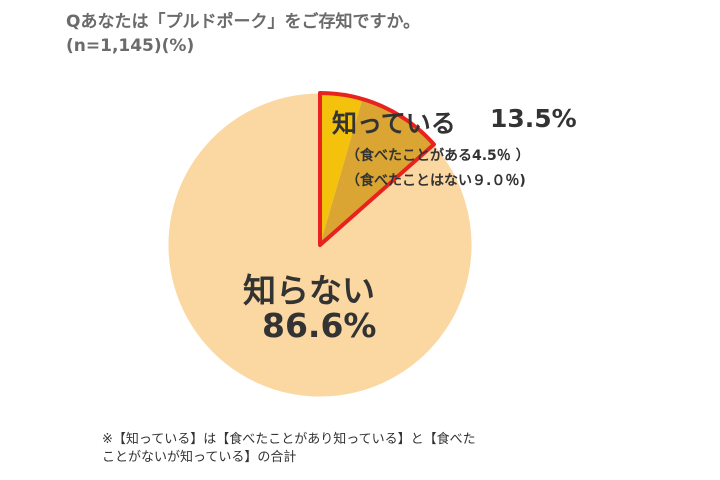 The image size is (720, 480). Describe the element at coordinates (438, 156) in the screenshot. I see `known-breakdown-eaten: （食べたことがある4.5％ ）` at that location.